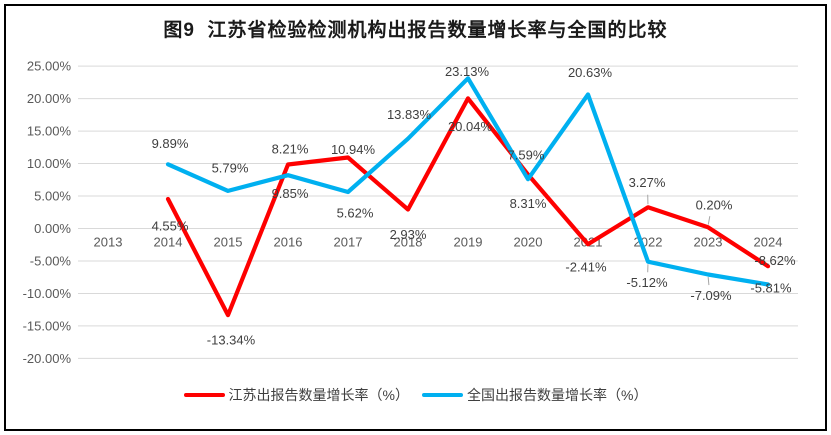 This screenshot has width=831, height=435. Describe the element at coordinates (590, 72) in the screenshot. I see `data-label: 20.63%` at that location.